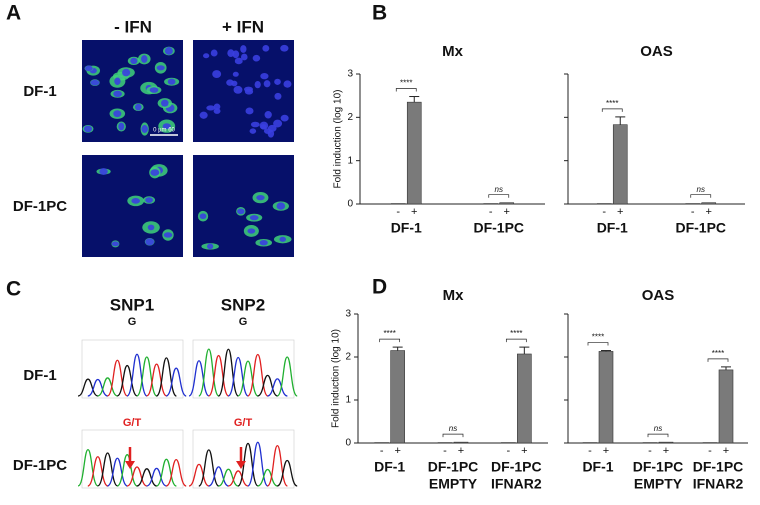  I want to click on column-header: - IFN, so click(133, 26).